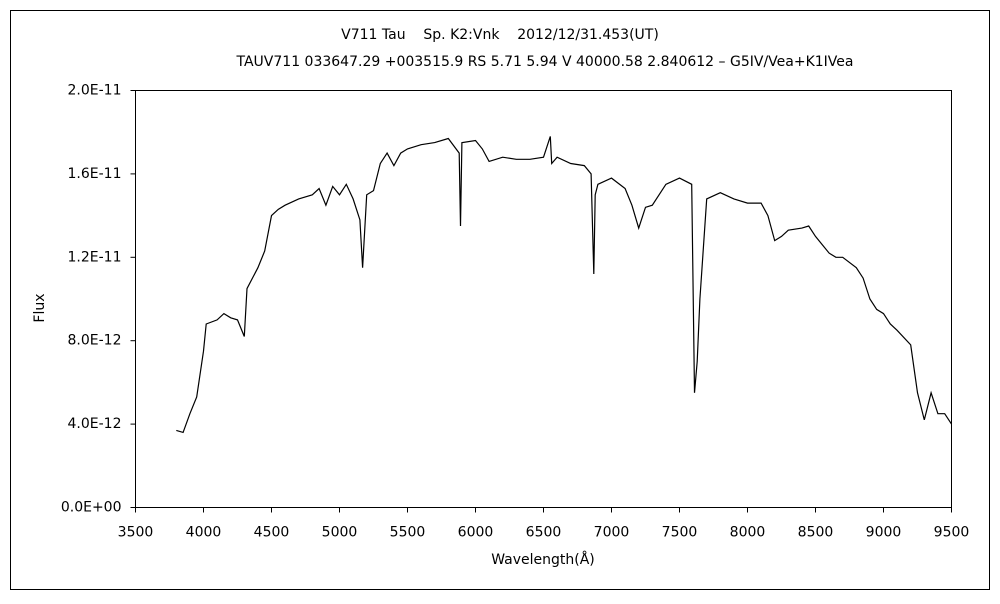 This screenshot has width=1000, height=604. Describe the element at coordinates (95, 257) in the screenshot. I see `y-tick-label: 1.2E-11` at that location.